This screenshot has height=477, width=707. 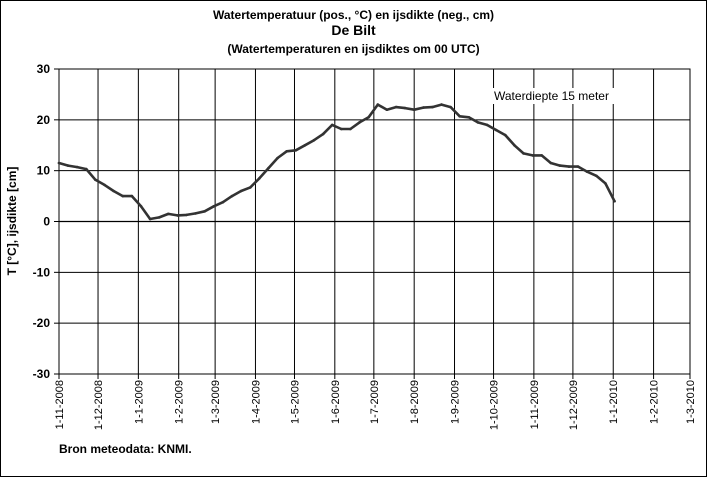 I want to click on y-tick-label: 0, so click(x=46, y=222).